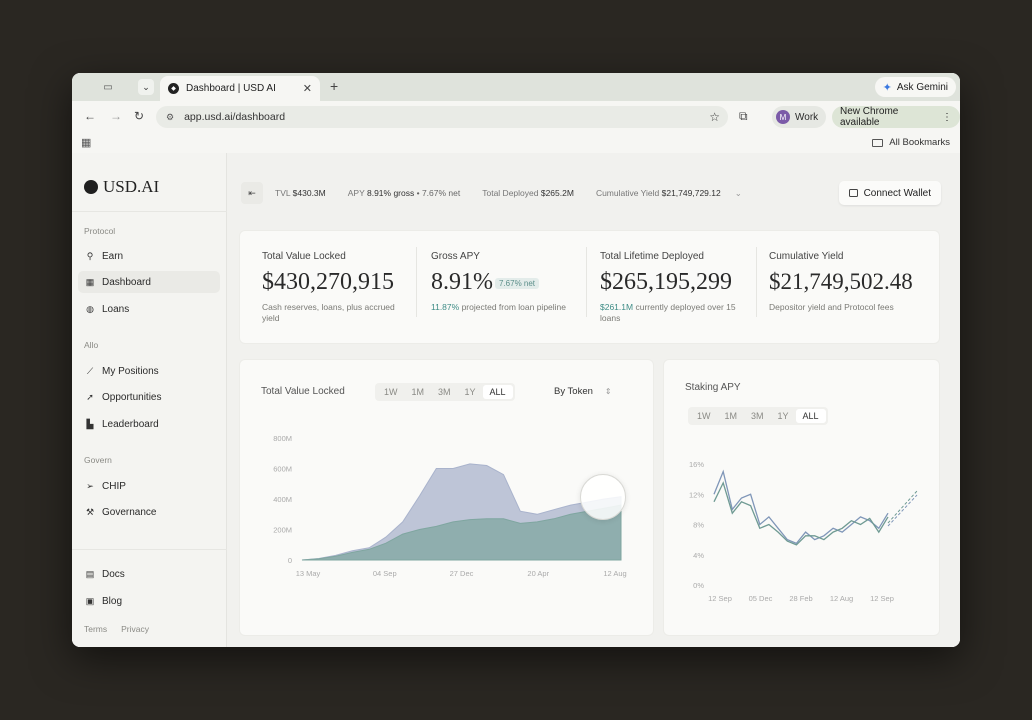  I want to click on folder-icon, so click(878, 142).